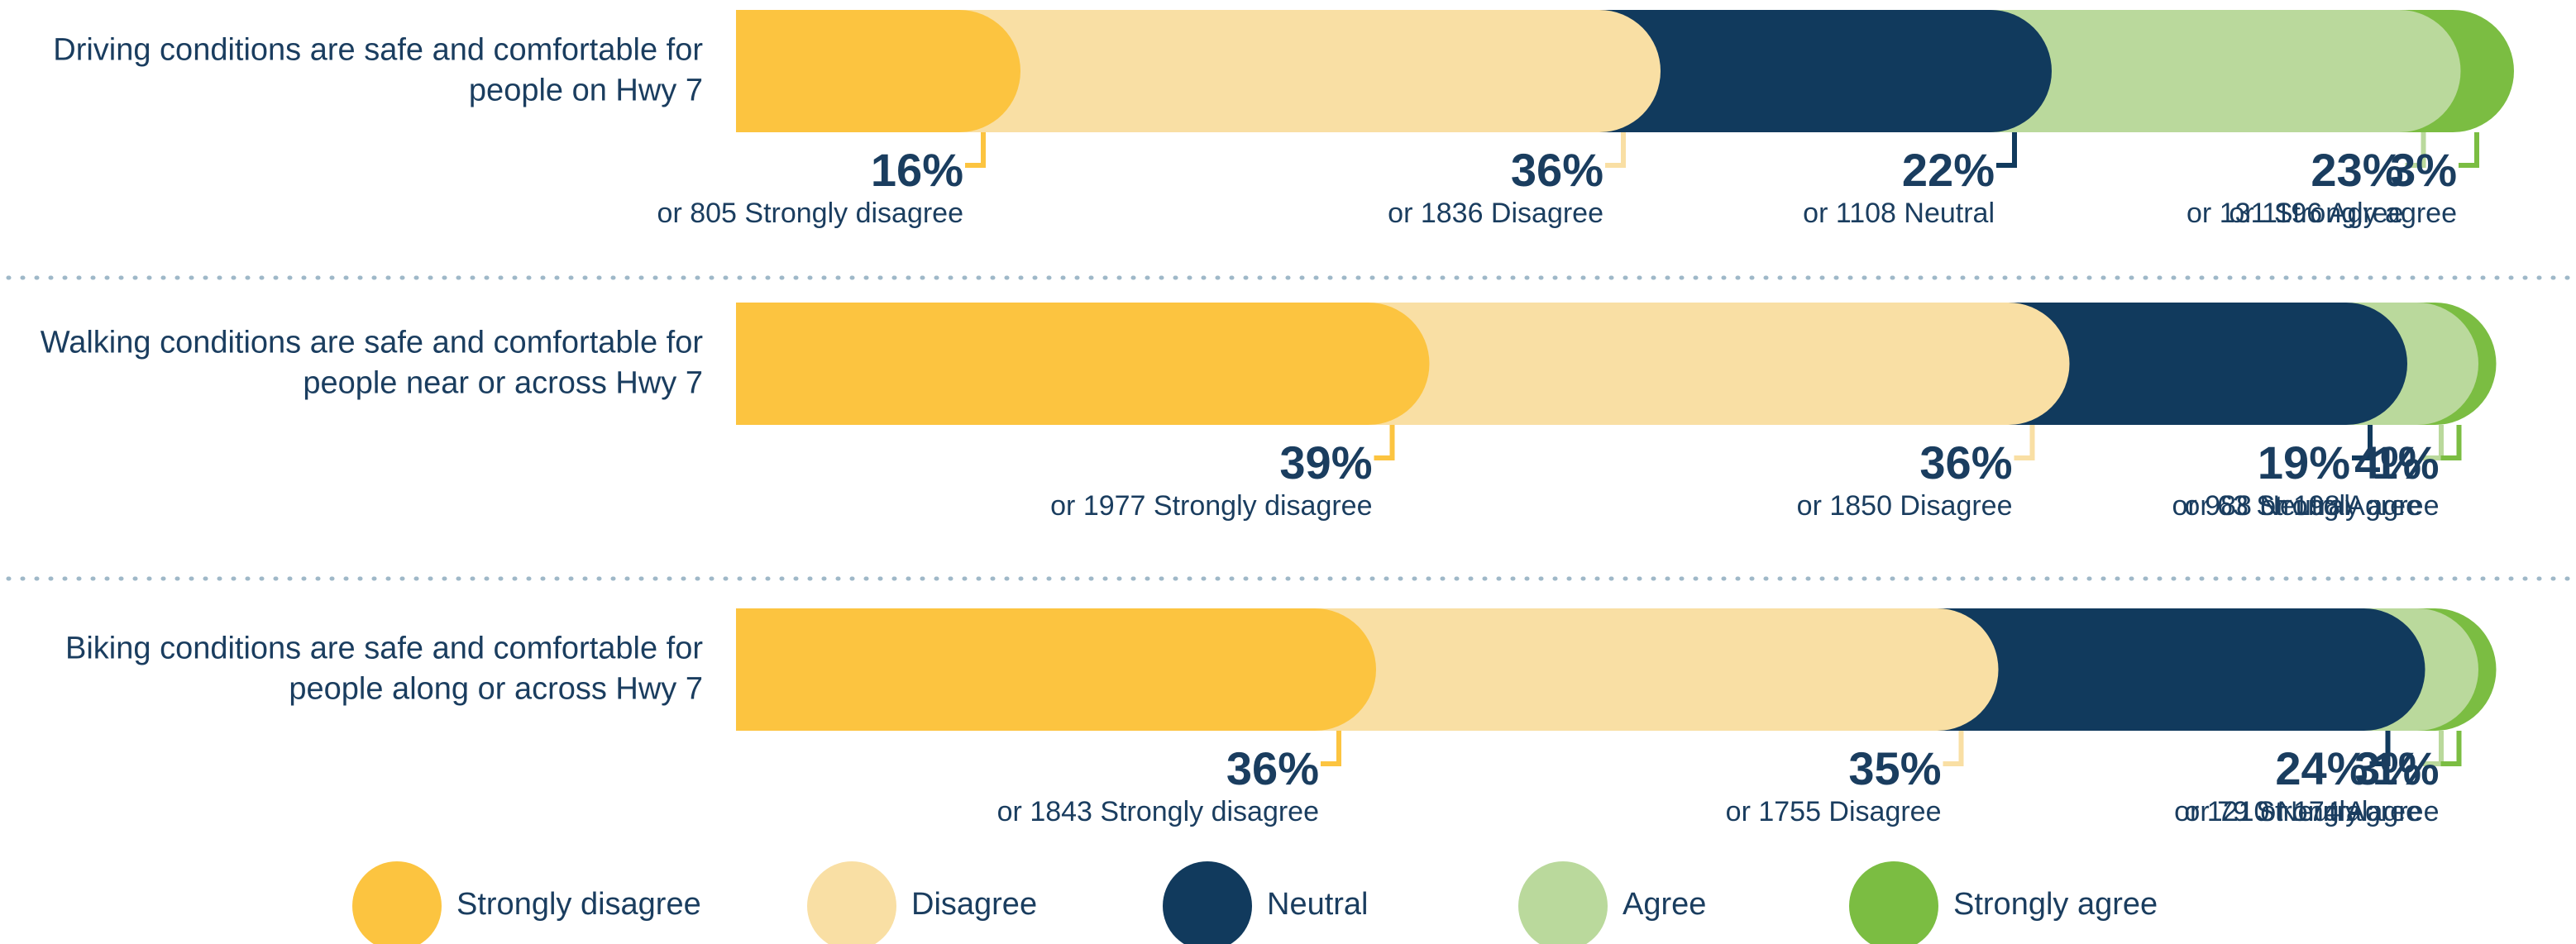 This screenshot has height=944, width=2576. Describe the element at coordinates (1834, 811) in the screenshot. I see `count-label: or 1755 Disagree` at that location.